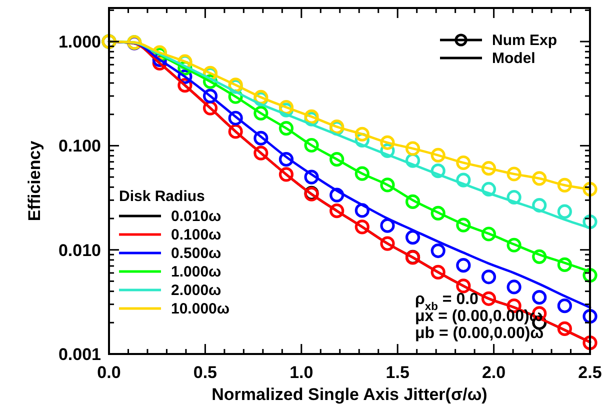 This screenshot has height=406, width=613. What do you see at coordinates (525, 40) in the screenshot?
I see `annotation: Num Exp` at bounding box center [525, 40].